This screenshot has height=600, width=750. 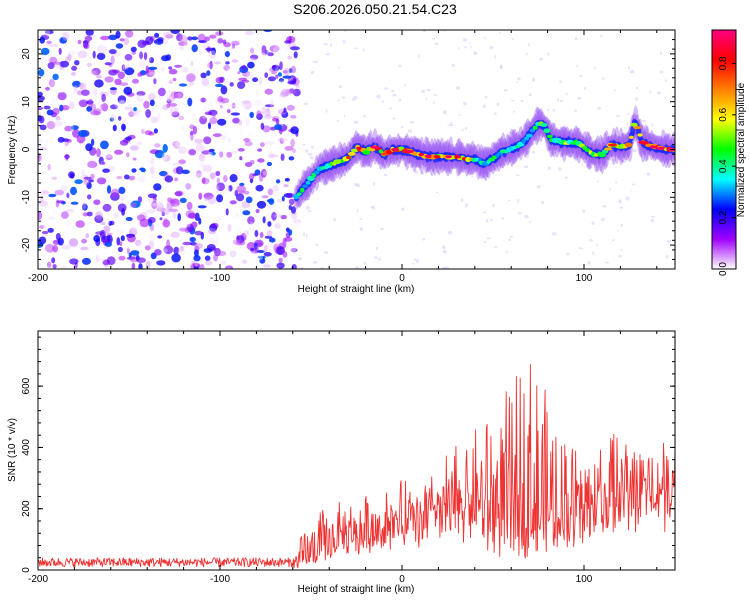 What do you see at coordinates (727, 166) in the screenshot?
I see `colorbar-ticks: 0.0 0.2 0.4 0.6 0.8` at bounding box center [727, 166].